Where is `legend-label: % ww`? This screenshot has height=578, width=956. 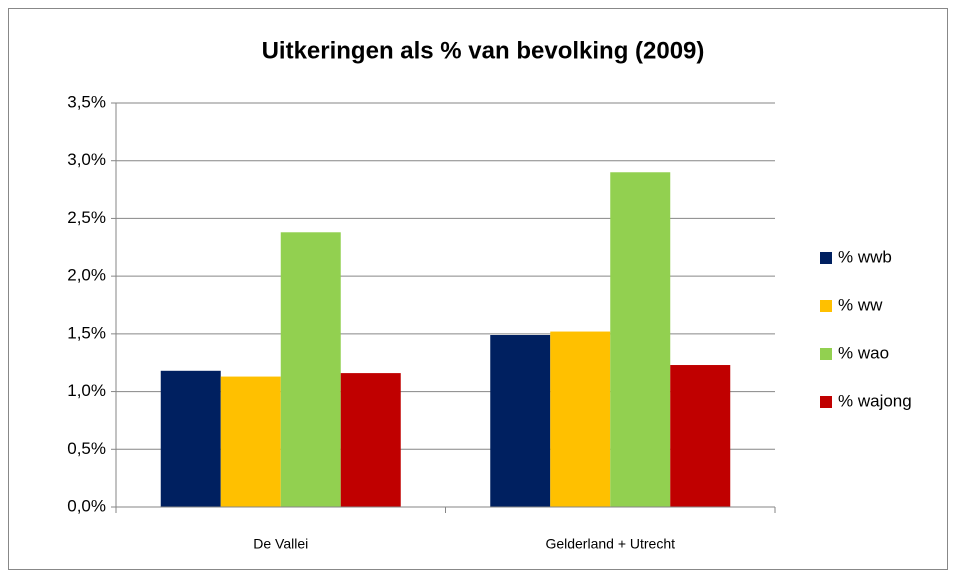
legend-label: % ww is located at coordinates (860, 304).